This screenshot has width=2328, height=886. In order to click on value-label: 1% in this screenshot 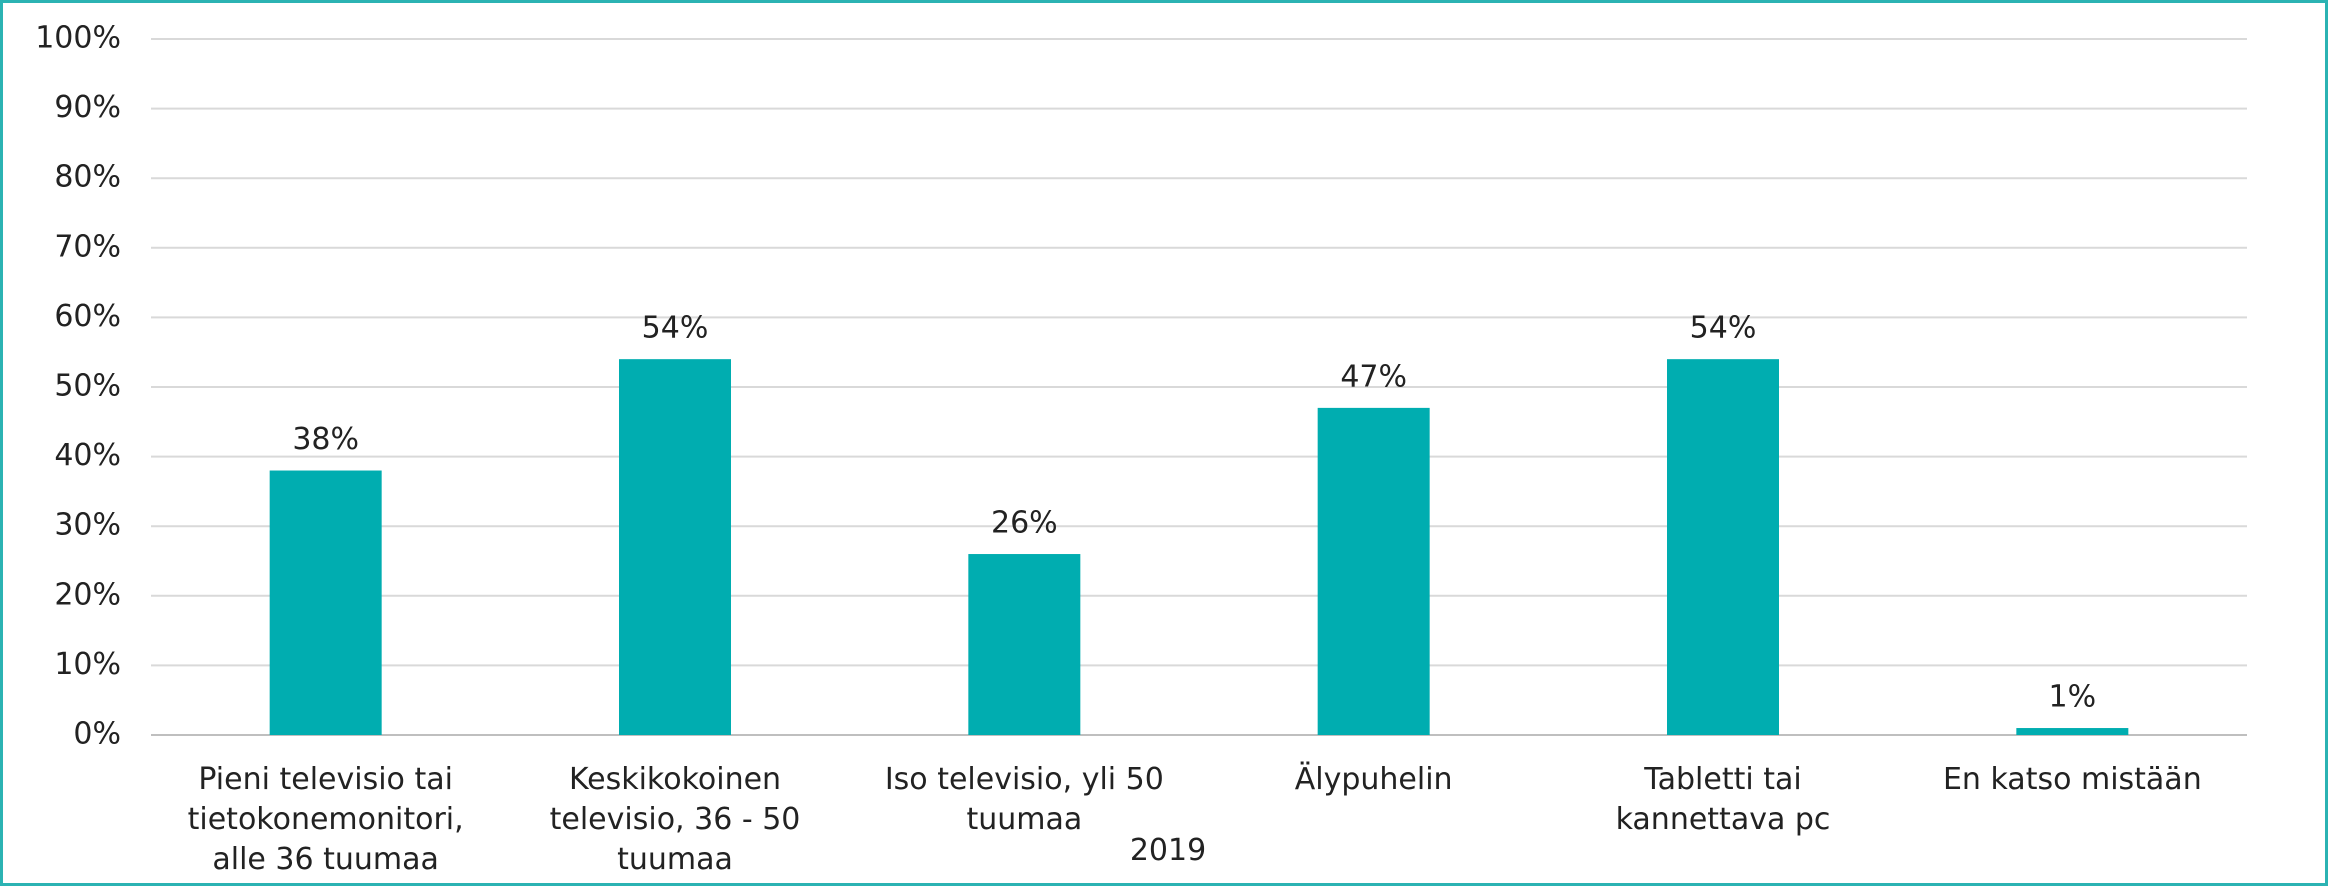, I will do `click(2073, 697)`.